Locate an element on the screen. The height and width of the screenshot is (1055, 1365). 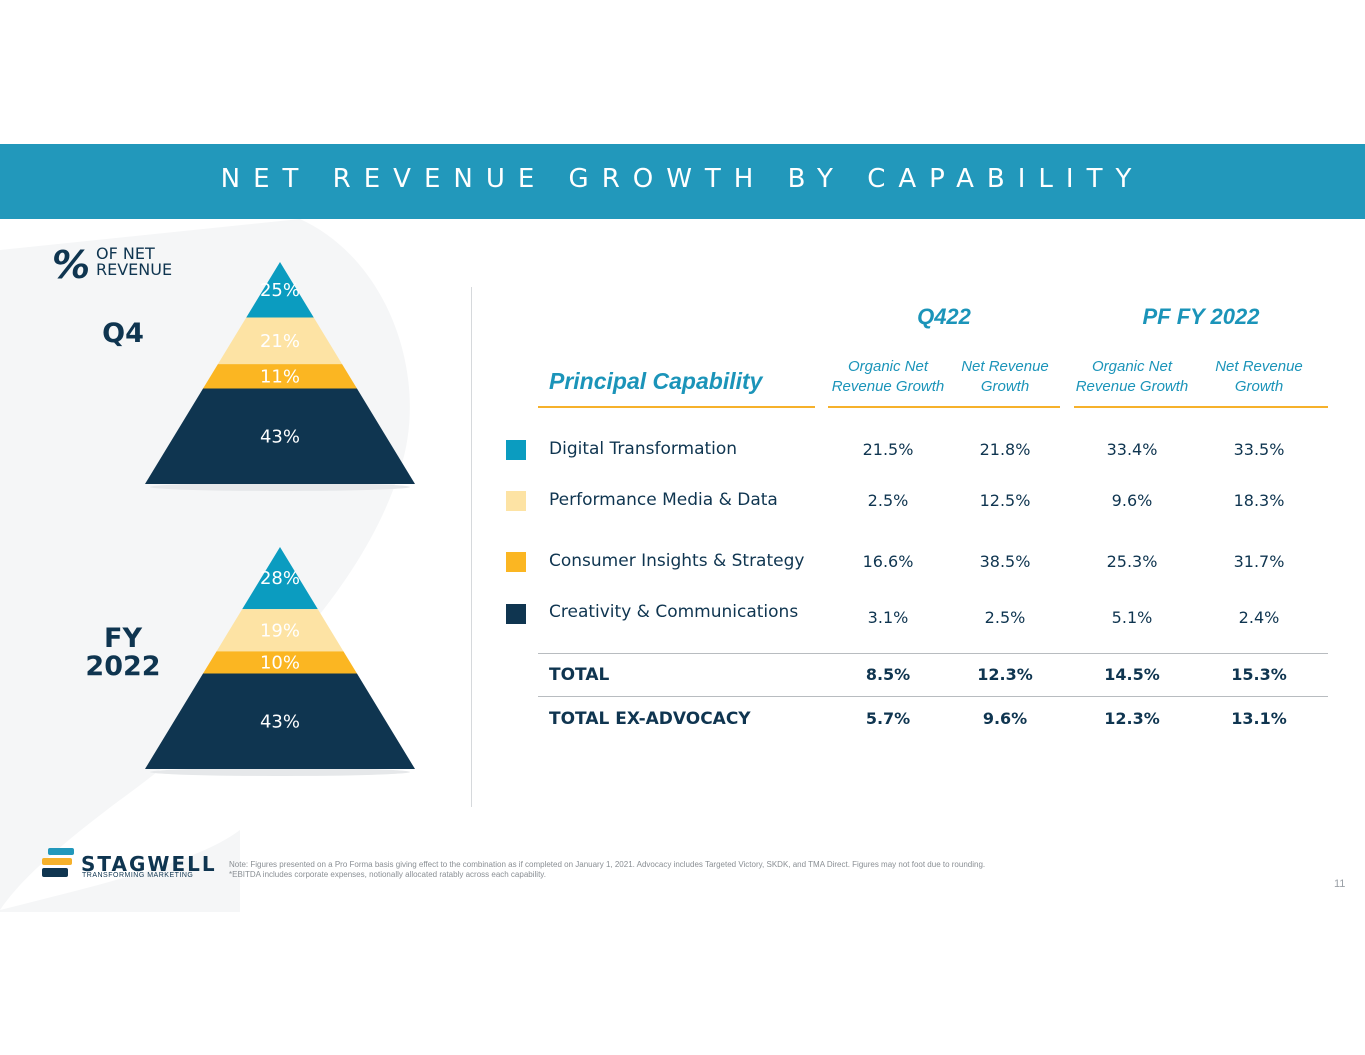
table-cell: 33.4% is located at coordinates (1132, 449).